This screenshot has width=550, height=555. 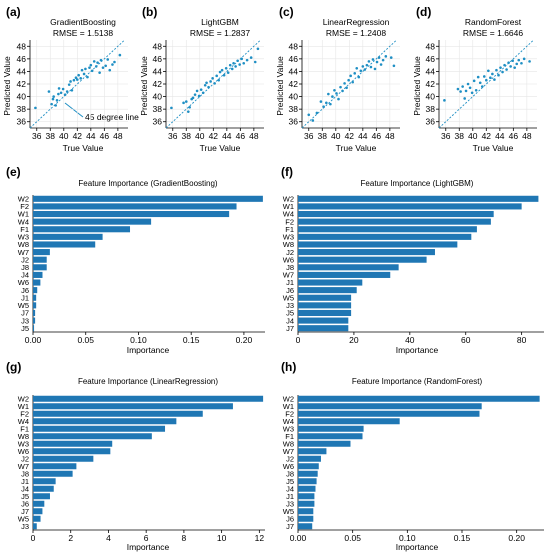 I want to click on category-label: F1, so click(x=289, y=229).